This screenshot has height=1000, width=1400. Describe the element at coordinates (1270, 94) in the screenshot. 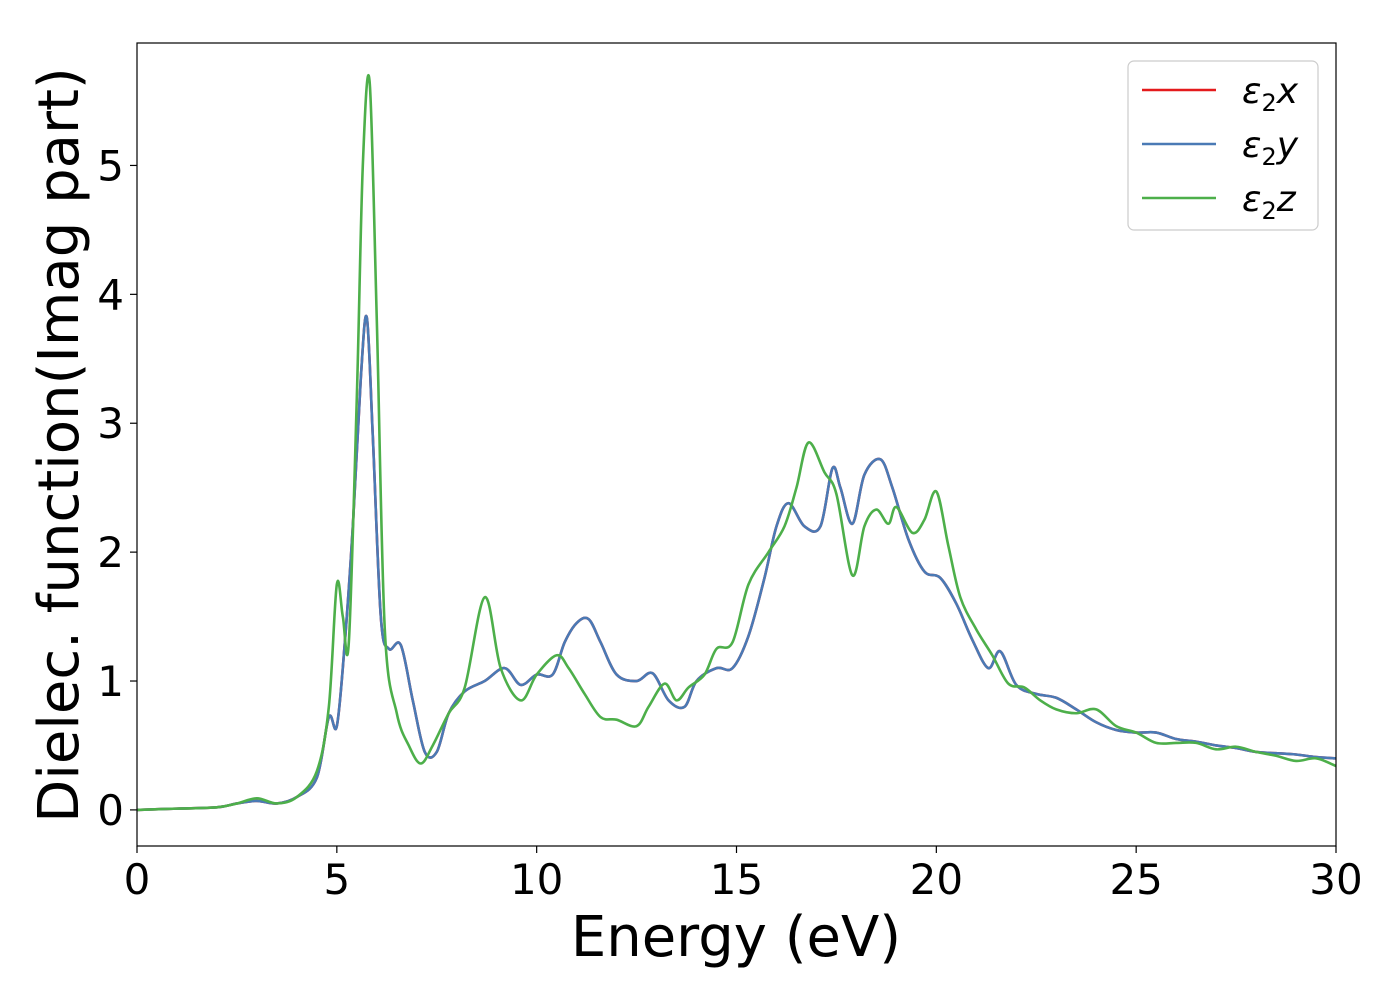

I see `legend-label-eps2x: ε2x` at that location.